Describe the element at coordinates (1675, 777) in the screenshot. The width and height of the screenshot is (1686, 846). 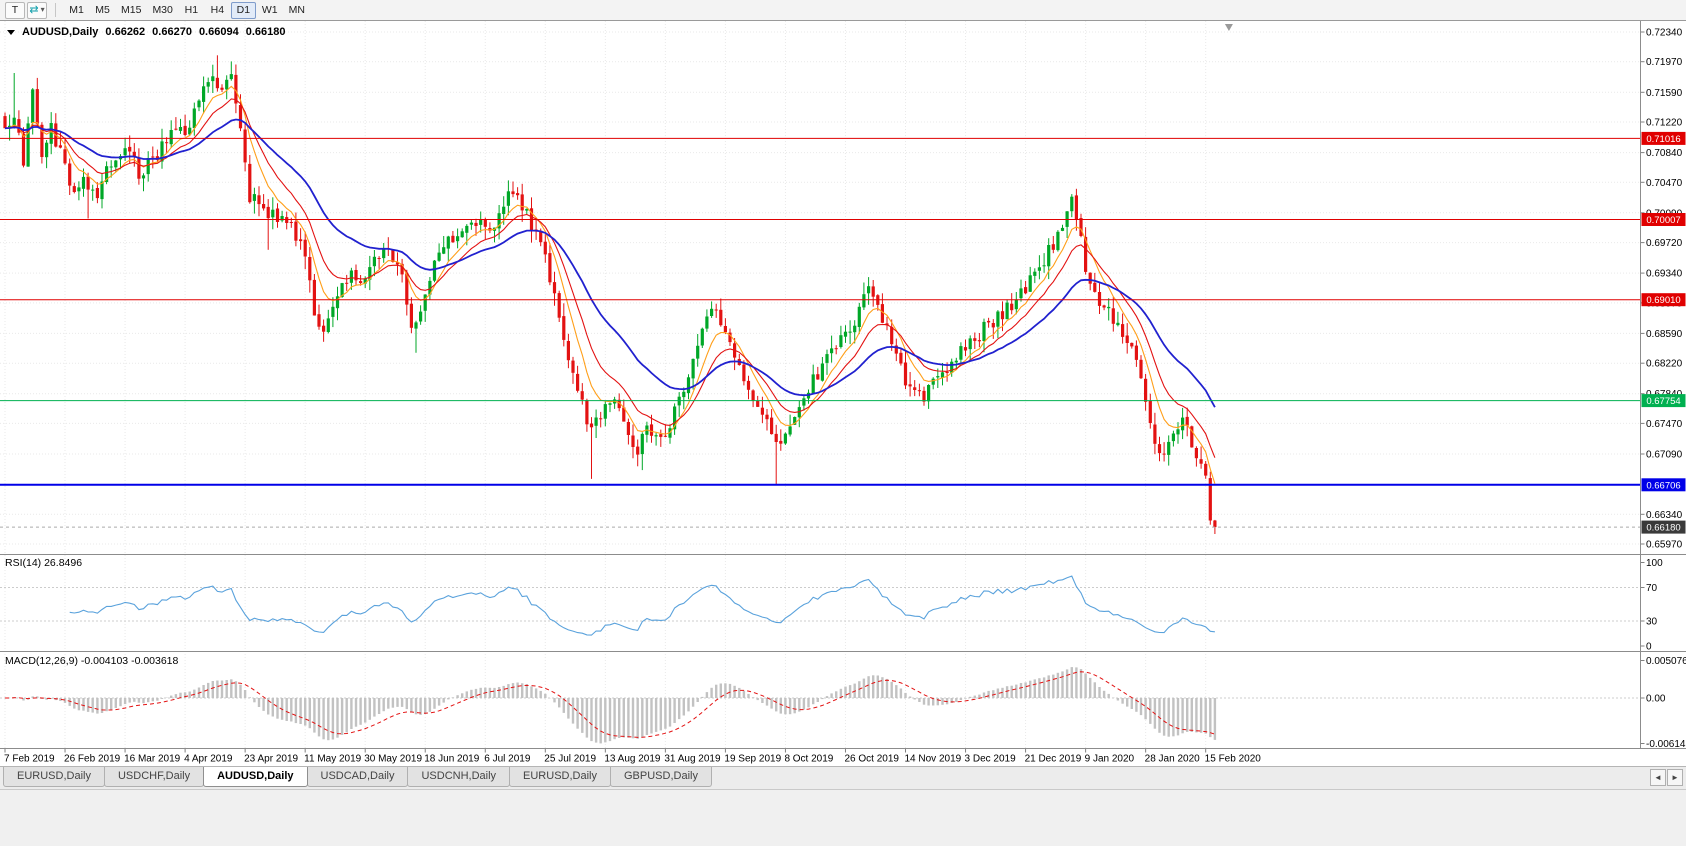
I see `tabs-scroll-right-button: ►` at that location.